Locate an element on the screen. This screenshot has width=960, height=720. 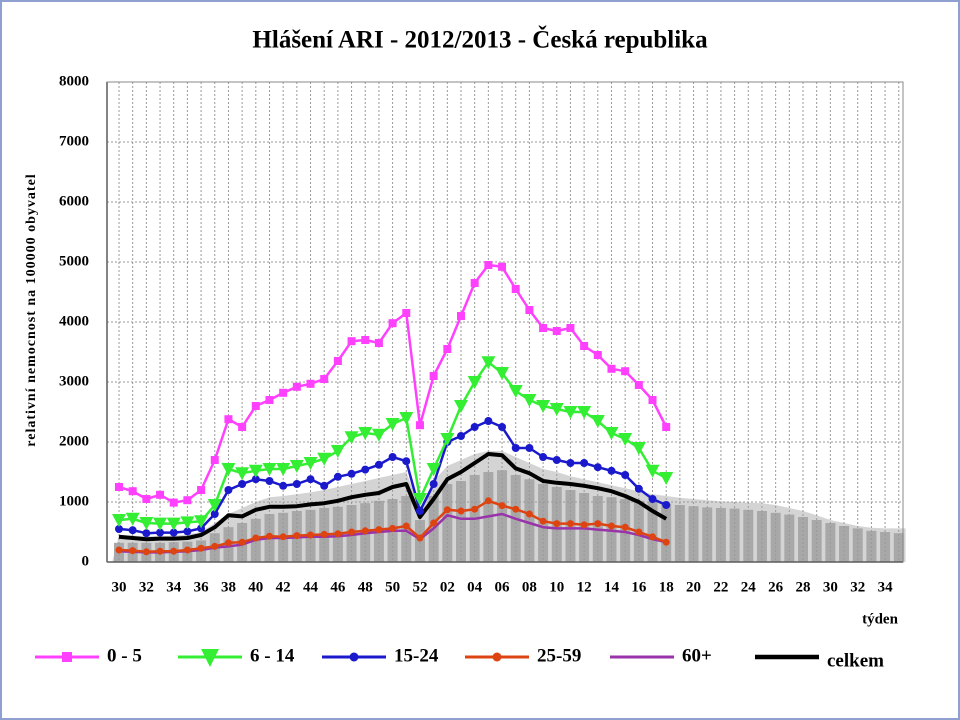
x-tick-label: 50 is located at coordinates (392, 587).